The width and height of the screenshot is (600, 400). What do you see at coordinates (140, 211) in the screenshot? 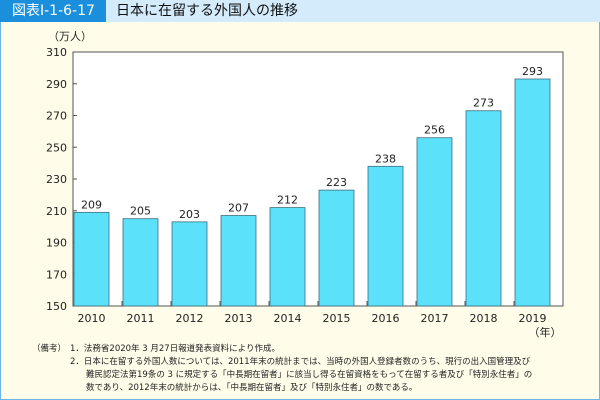
I see `data-label: 205` at bounding box center [140, 211].